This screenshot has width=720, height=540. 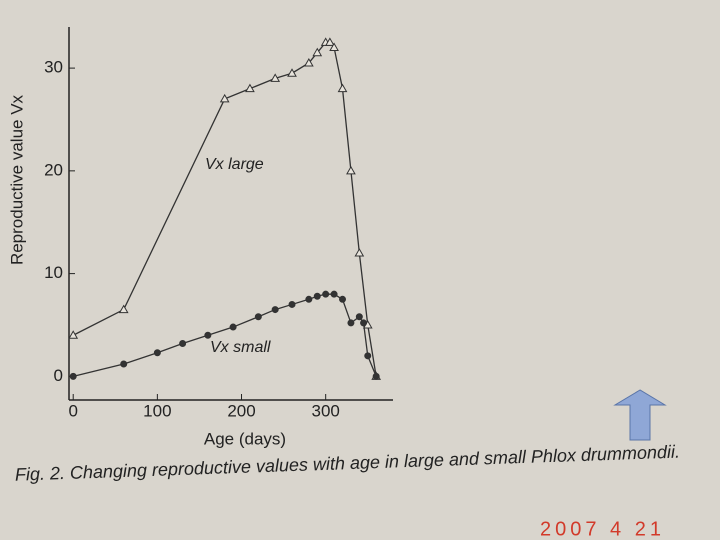 What do you see at coordinates (640, 415) in the screenshot?
I see `arrow-icon` at bounding box center [640, 415].